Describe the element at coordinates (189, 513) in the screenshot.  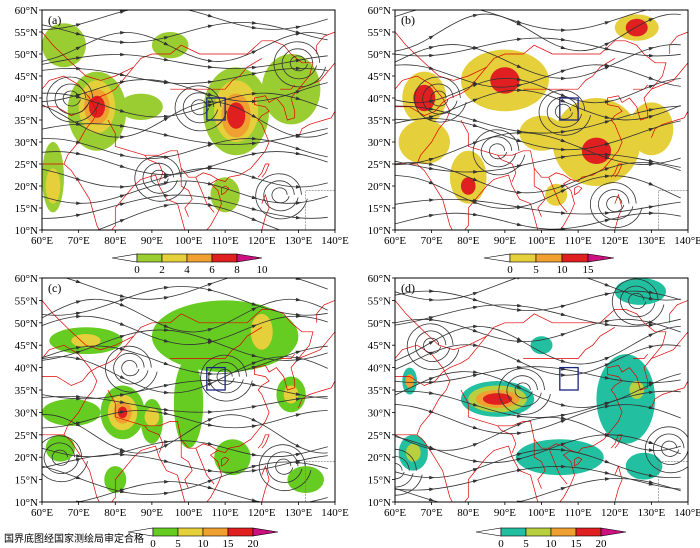
I see `lon-tick-label: 100°E` at that location.